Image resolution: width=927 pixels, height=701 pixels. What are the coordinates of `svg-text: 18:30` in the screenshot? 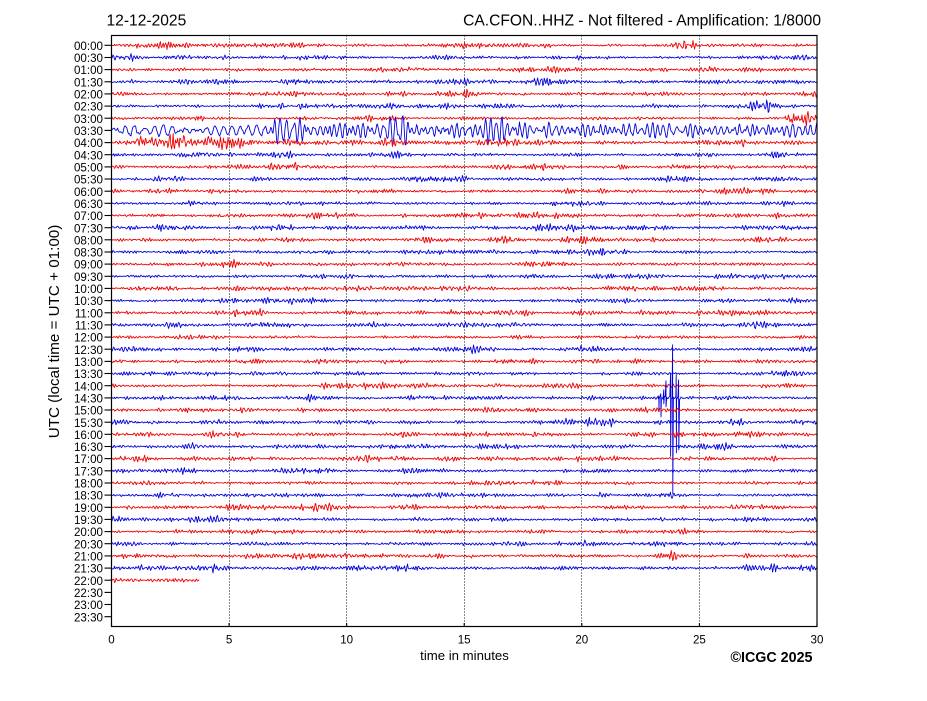 It's located at (88, 496).